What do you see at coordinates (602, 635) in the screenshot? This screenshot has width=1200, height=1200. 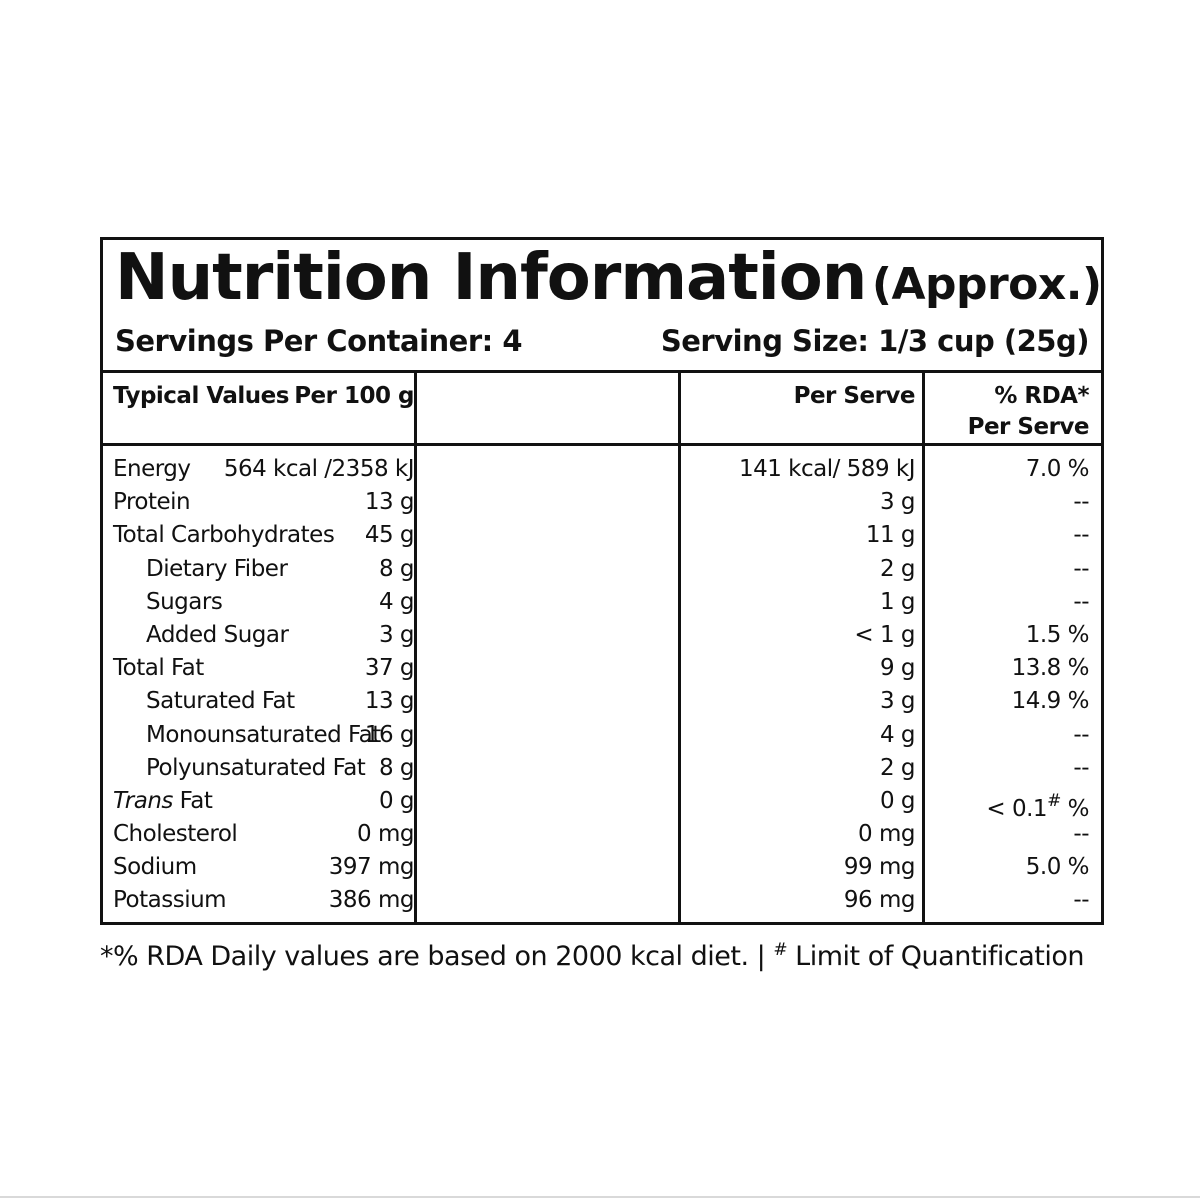 I see `table-row: Added Sugar 3 g < 1 g 1.5 %` at bounding box center [602, 635].